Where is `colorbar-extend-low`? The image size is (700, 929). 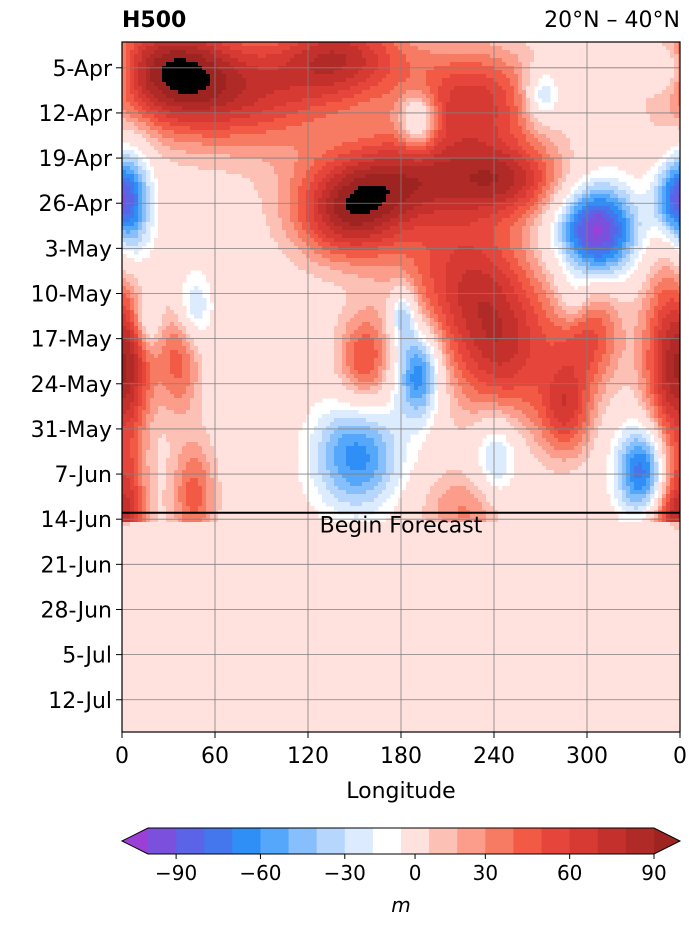
colorbar-extend-low is located at coordinates (135, 841).